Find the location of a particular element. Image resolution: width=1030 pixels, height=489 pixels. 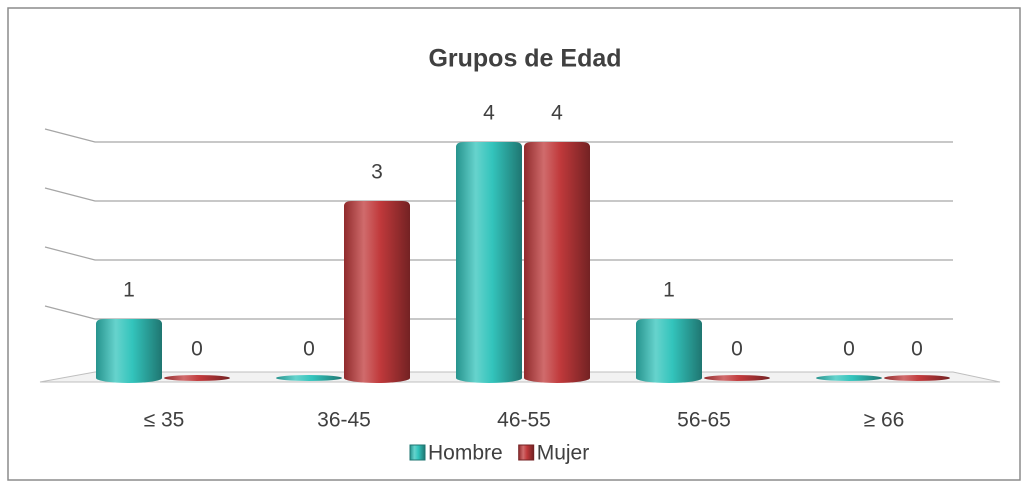

x-tick-label: ≥ 66 is located at coordinates (884, 420).